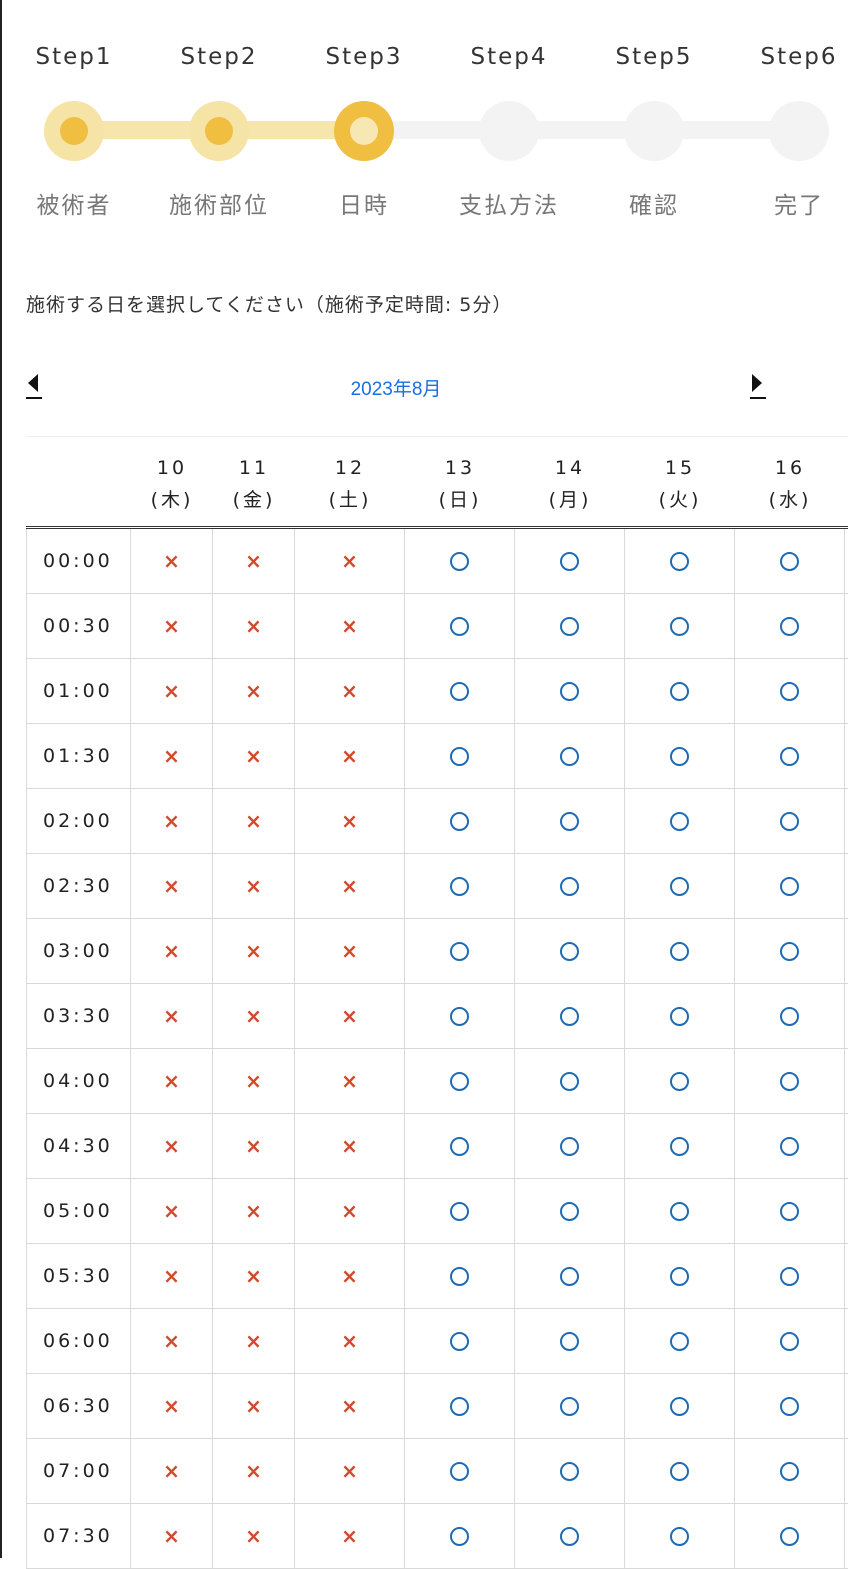 This screenshot has width=860, height=1569. What do you see at coordinates (78, 481) in the screenshot?
I see `header-corner` at bounding box center [78, 481].